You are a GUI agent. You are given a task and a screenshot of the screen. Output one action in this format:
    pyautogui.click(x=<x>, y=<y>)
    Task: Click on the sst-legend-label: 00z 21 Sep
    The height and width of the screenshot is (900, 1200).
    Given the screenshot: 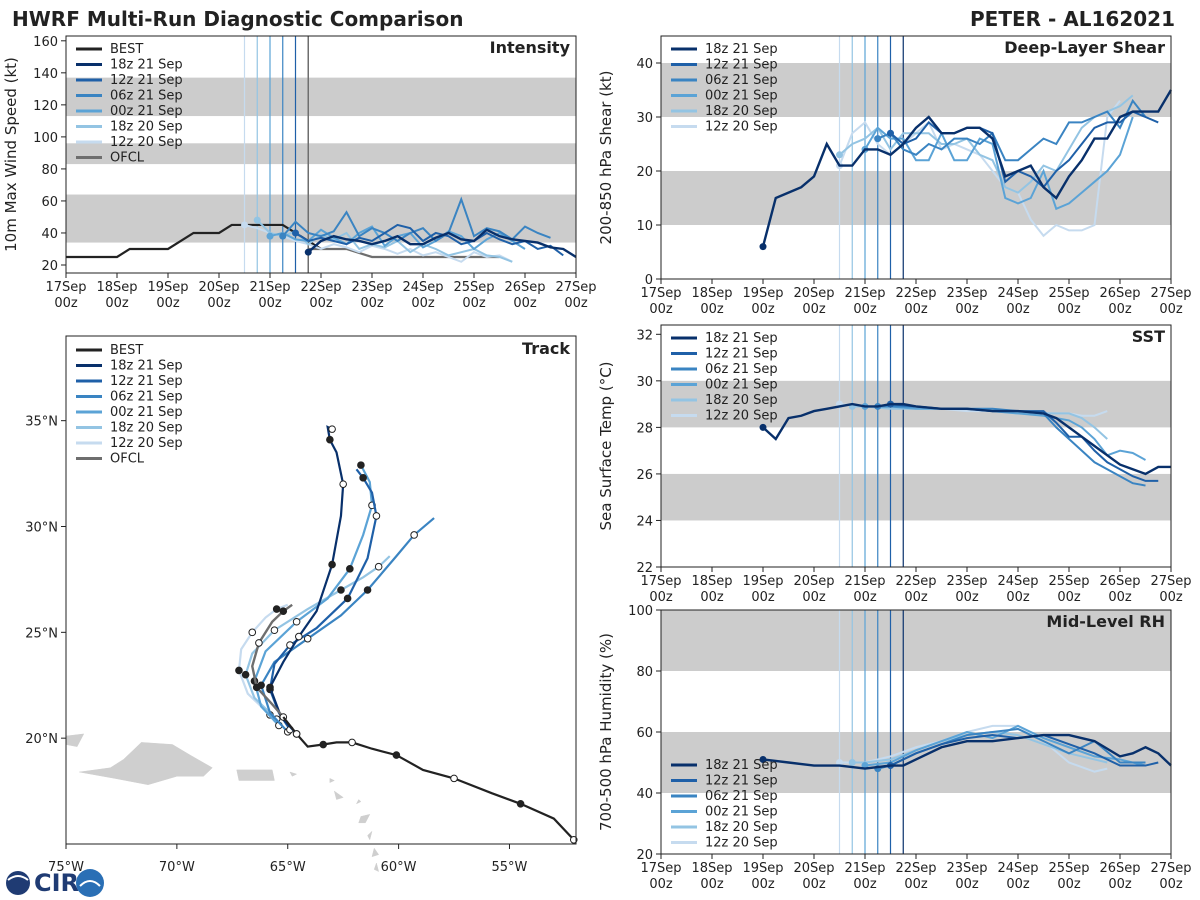 What is the action you would take?
    pyautogui.click(x=741, y=385)
    